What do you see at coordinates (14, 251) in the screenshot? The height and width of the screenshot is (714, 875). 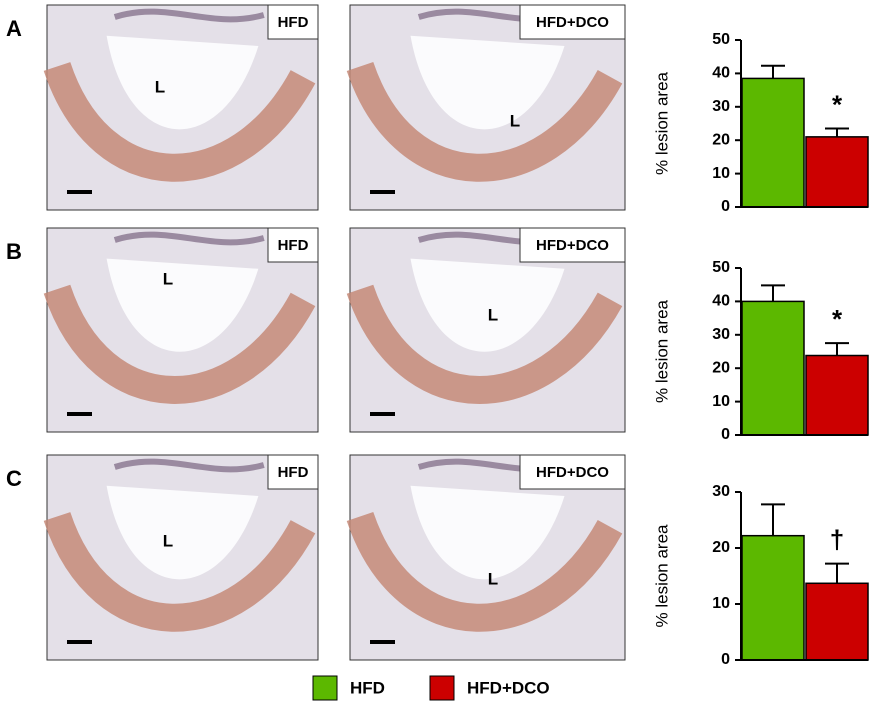 I see `panel-letter: B` at bounding box center [14, 251].